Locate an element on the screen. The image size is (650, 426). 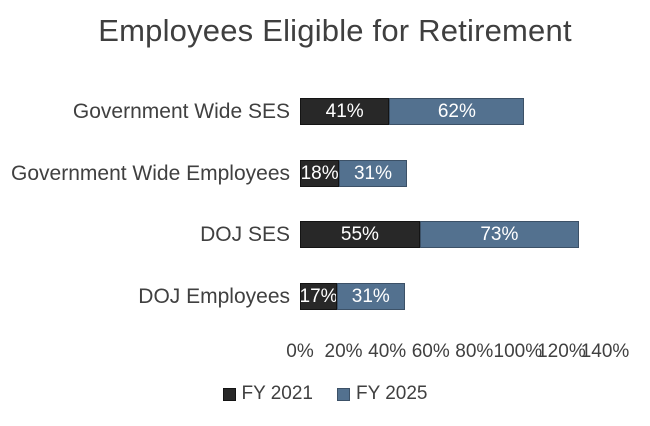
bar-value-label: 17% is located at coordinates (319, 296).